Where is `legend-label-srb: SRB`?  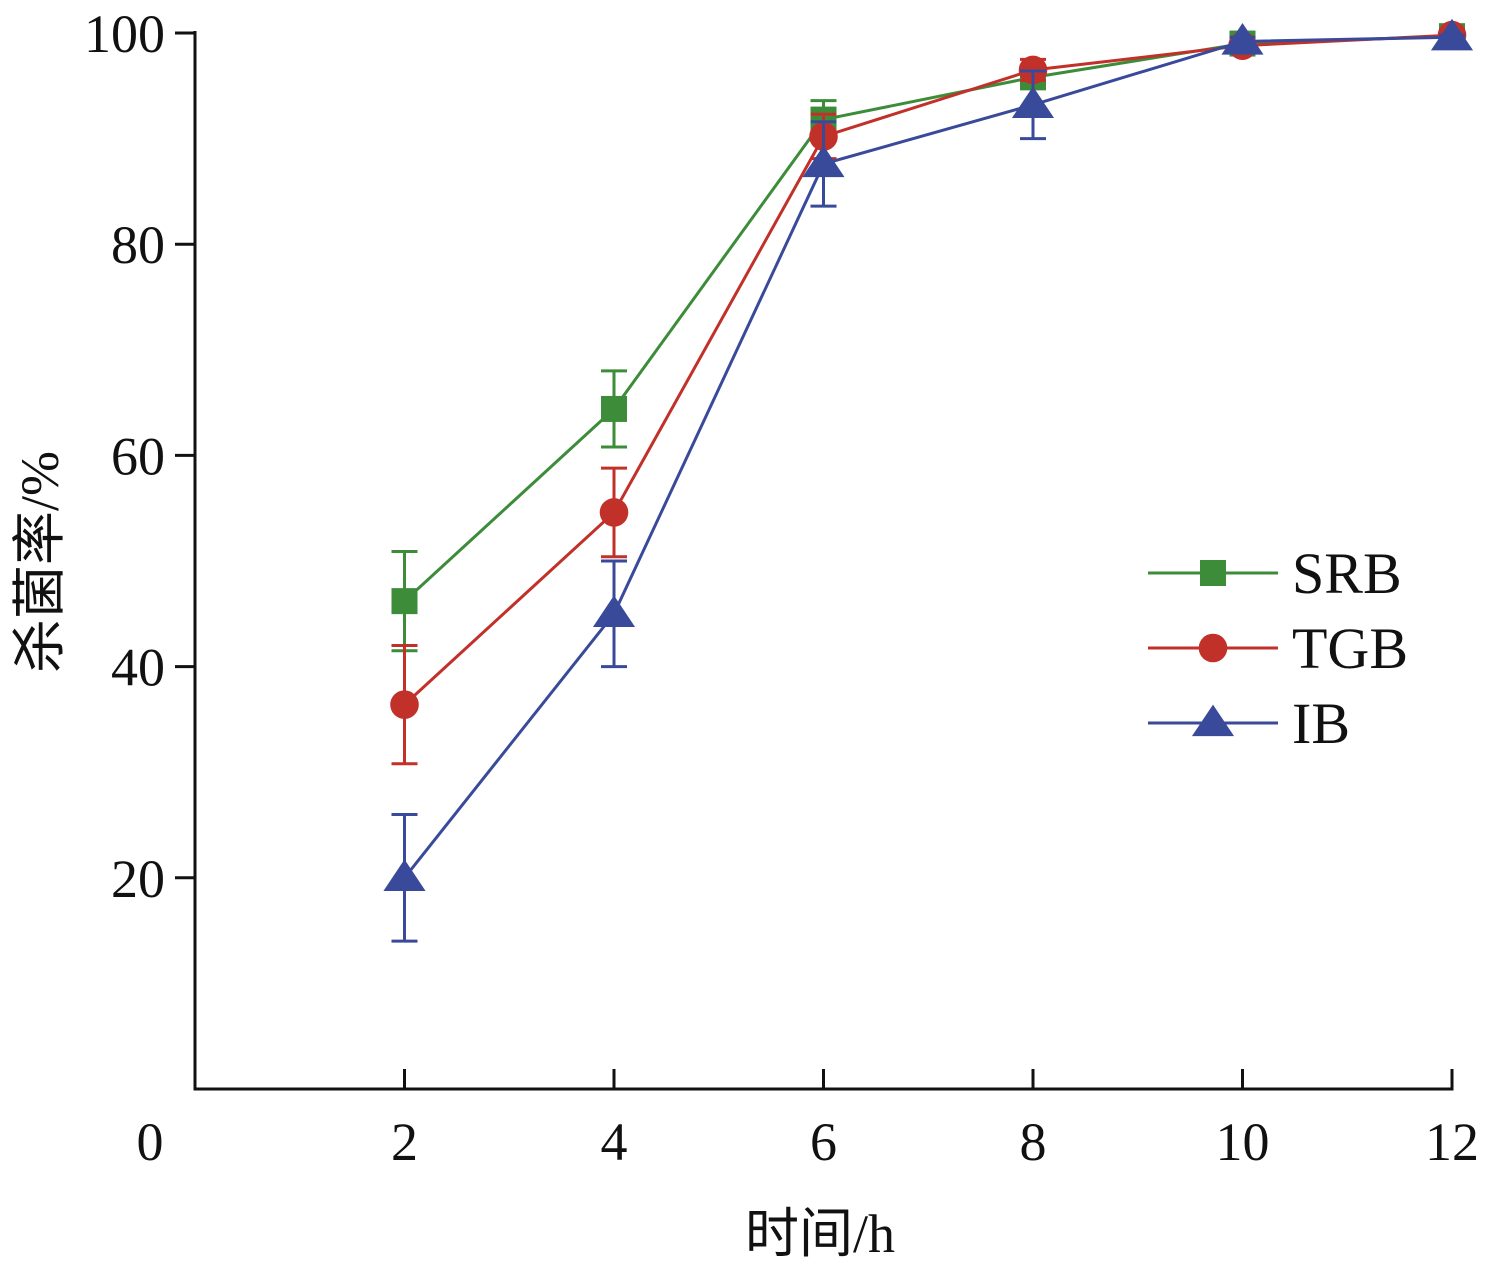
legend-label-srb: SRB is located at coordinates (1347, 573).